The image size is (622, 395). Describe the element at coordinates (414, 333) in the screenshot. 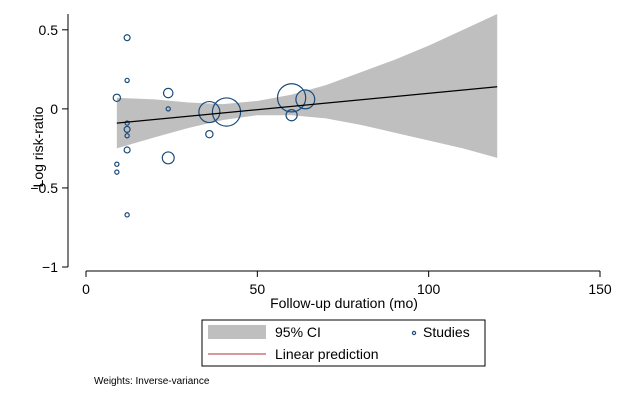

I see `legend-studies-marker` at that location.